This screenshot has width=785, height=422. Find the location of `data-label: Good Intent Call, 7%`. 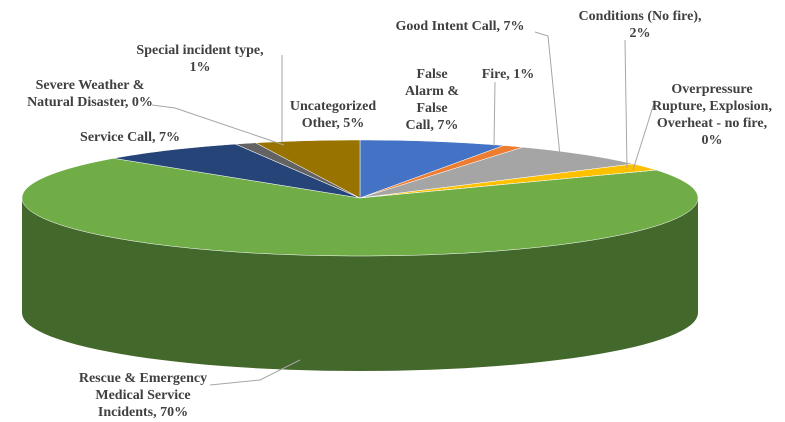

data-label: Good Intent Call, 7% is located at coordinates (459, 26).